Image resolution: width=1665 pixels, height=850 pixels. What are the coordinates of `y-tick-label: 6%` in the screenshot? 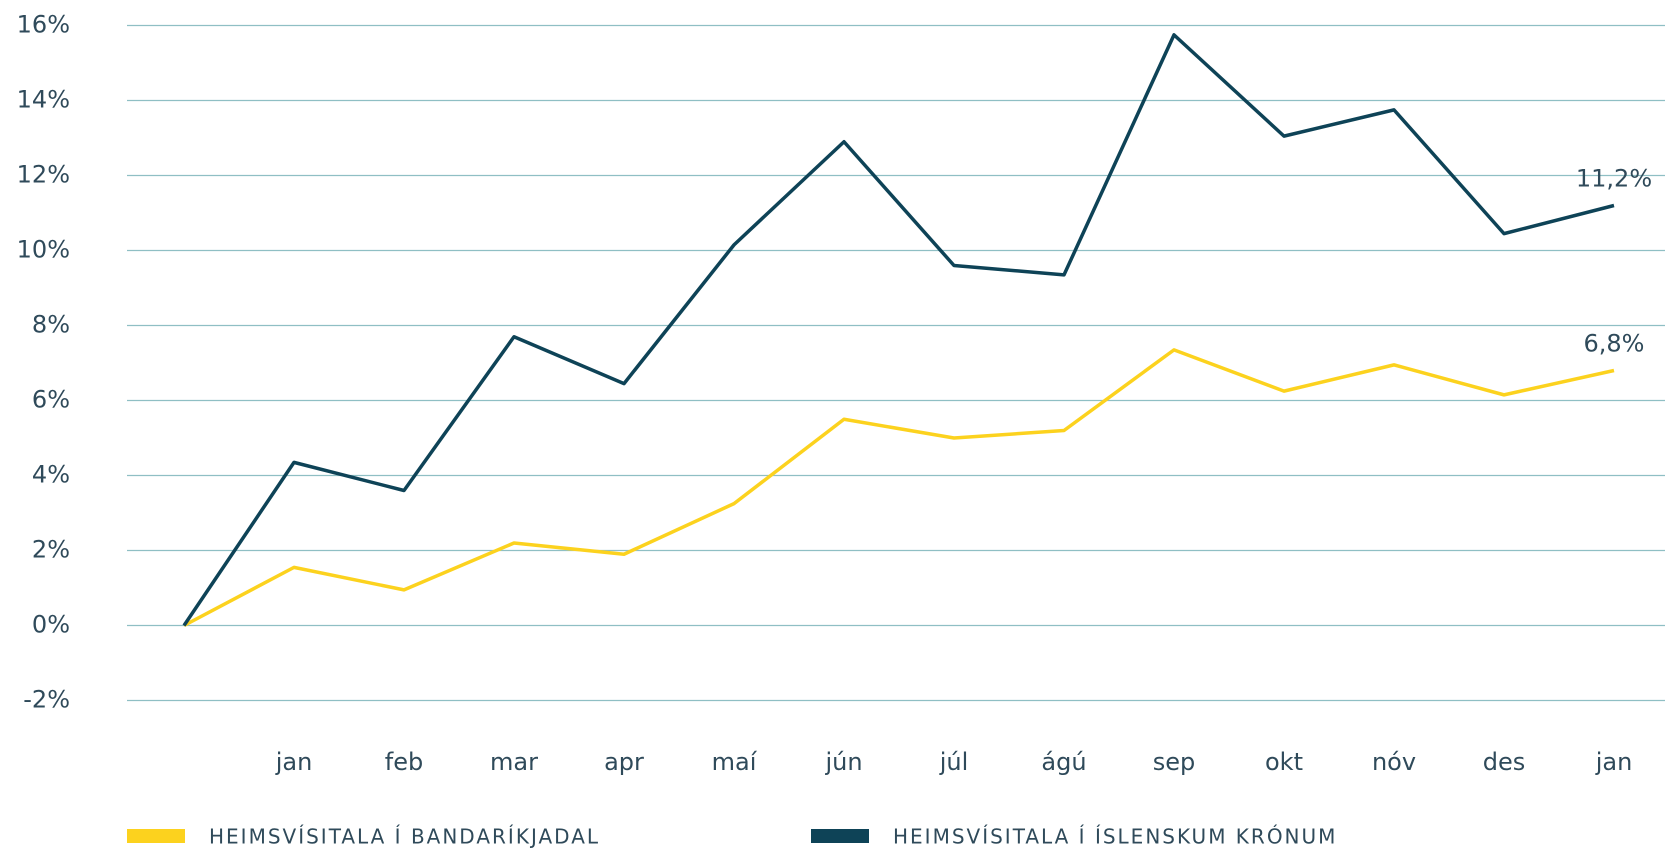 It's located at (51, 400).